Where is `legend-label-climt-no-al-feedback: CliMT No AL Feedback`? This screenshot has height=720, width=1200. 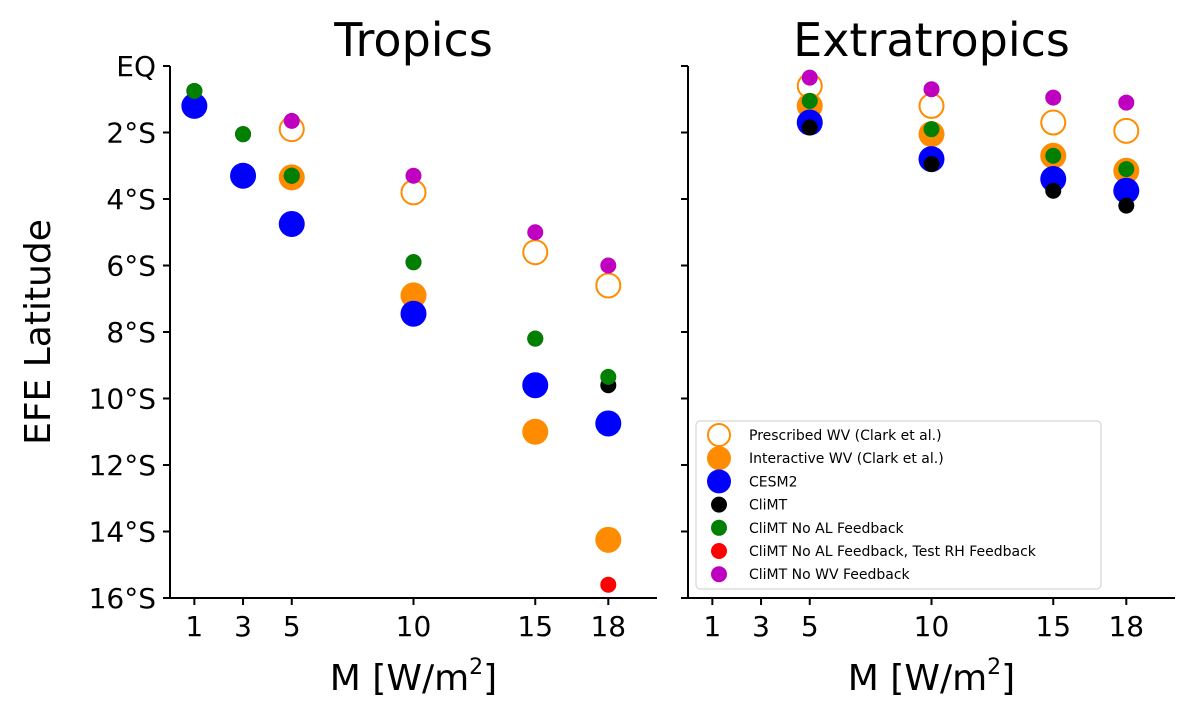 legend-label-climt-no-al-feedback: CliMT No AL Feedback is located at coordinates (827, 529).